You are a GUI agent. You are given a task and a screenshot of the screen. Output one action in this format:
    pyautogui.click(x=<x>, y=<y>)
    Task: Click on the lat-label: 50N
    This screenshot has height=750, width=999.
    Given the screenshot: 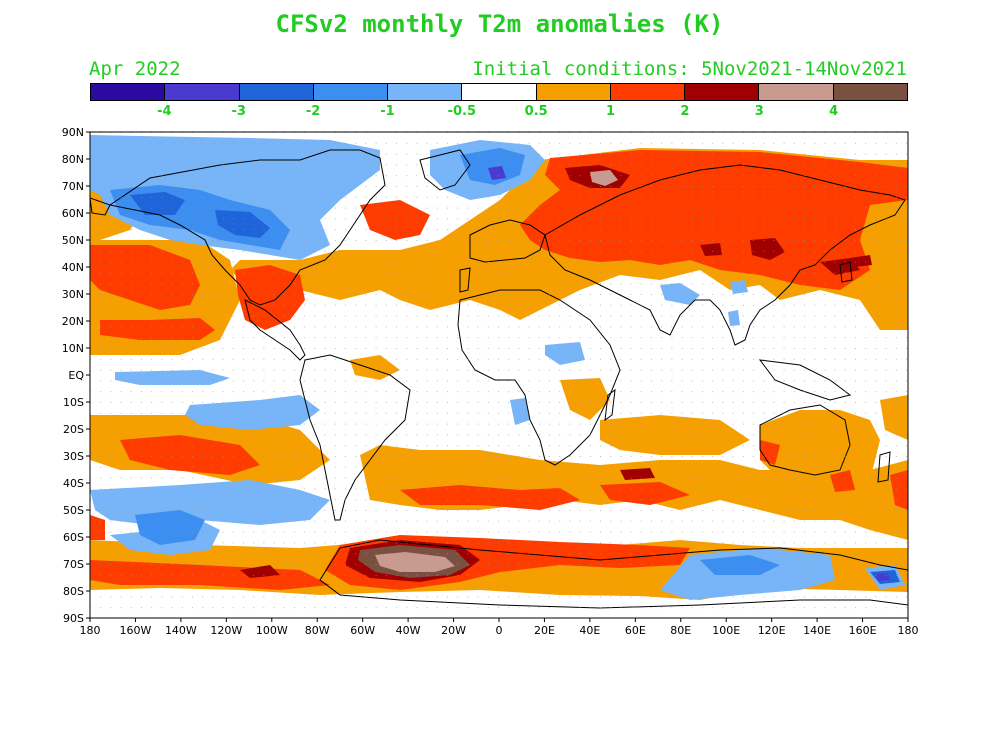 What is the action you would take?
    pyautogui.click(x=73, y=240)
    